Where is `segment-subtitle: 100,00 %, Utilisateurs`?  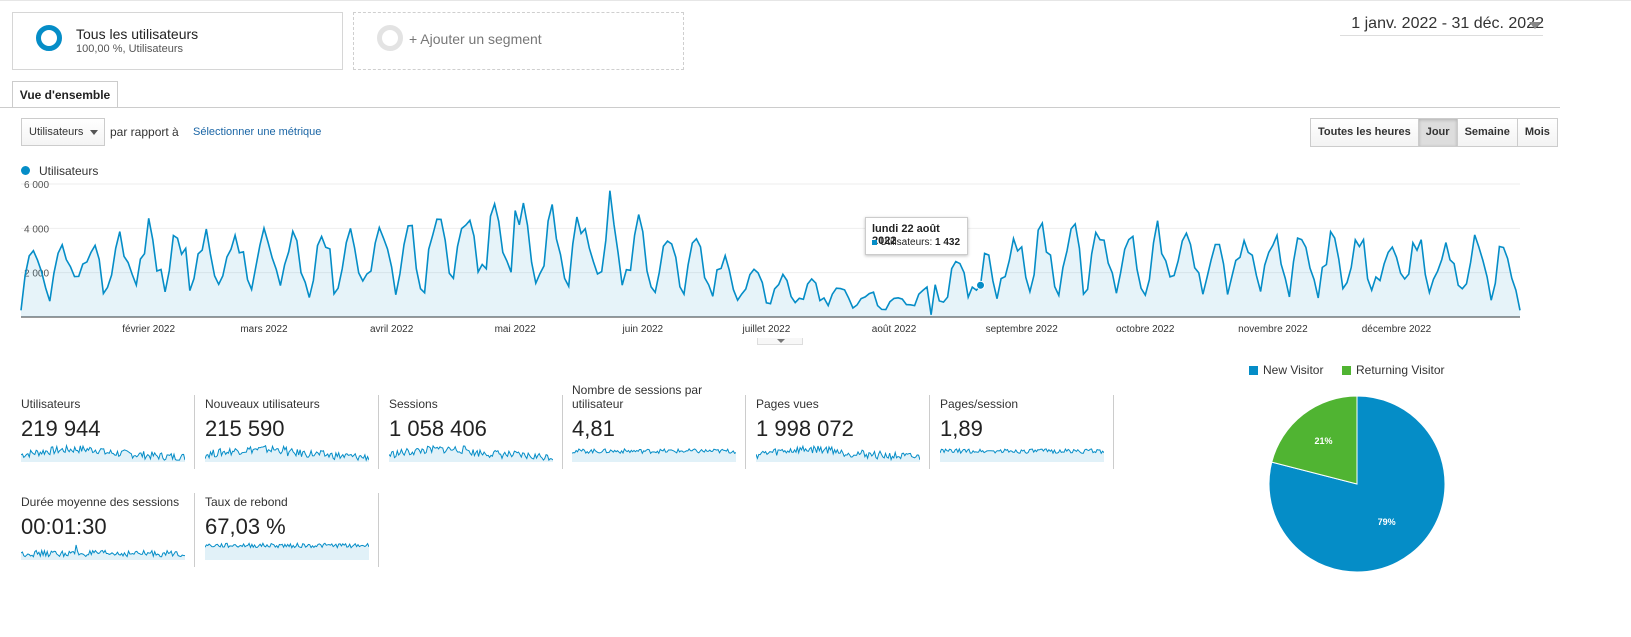
segment-subtitle: 100,00 %, Utilisateurs is located at coordinates (129, 49).